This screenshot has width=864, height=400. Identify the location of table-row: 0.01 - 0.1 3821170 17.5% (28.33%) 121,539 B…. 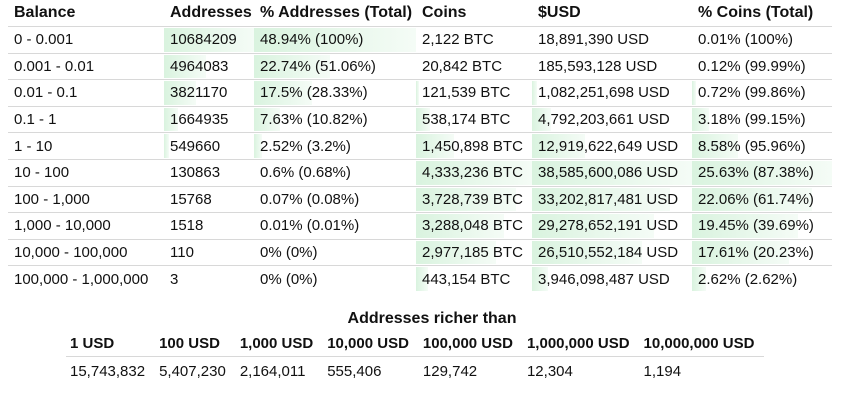
(420, 93).